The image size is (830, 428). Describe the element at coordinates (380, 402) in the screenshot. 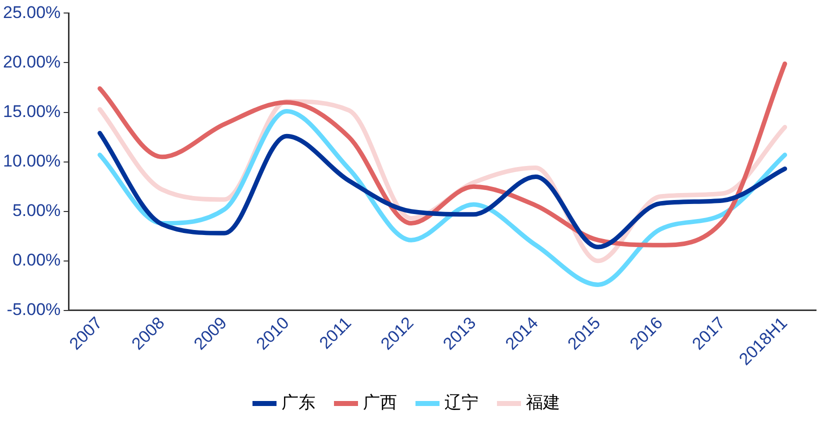

I see `legend-label: 广西` at that location.